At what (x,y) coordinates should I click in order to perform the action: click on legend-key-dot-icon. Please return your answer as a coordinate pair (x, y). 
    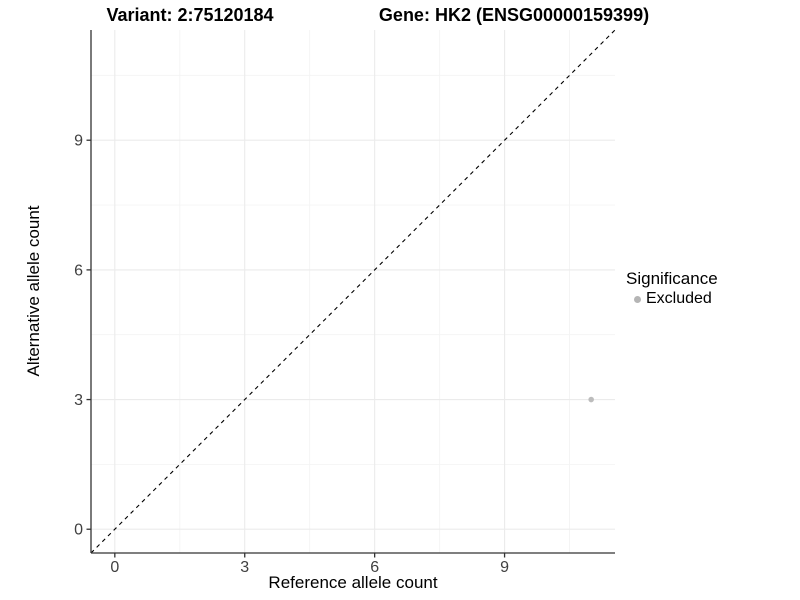
    Looking at the image, I should click on (637, 299).